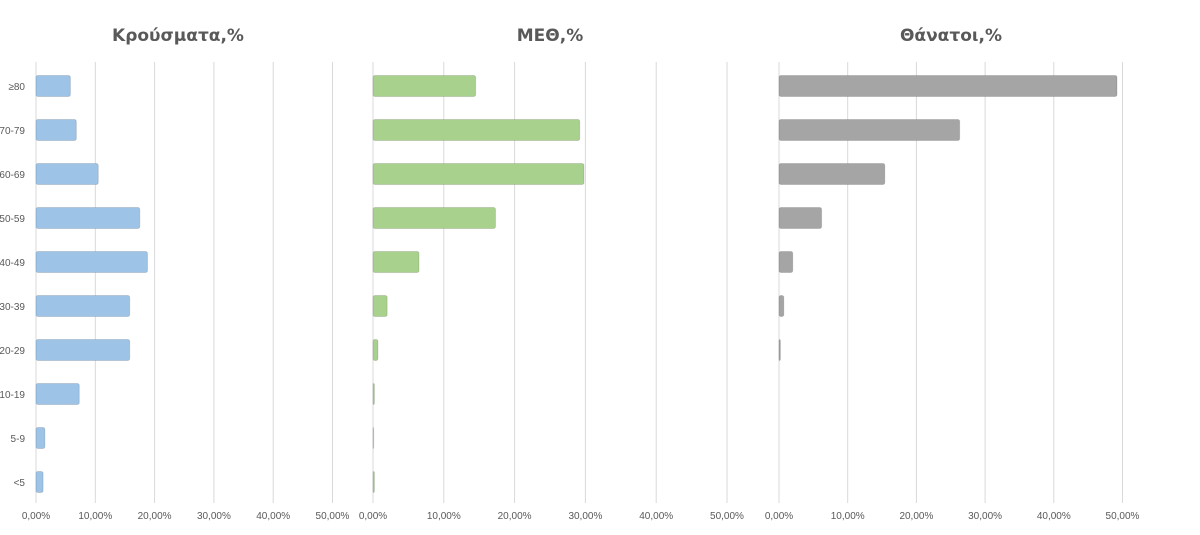  What do you see at coordinates (18, 439) in the screenshot?
I see `category-label: 5-9` at bounding box center [18, 439].